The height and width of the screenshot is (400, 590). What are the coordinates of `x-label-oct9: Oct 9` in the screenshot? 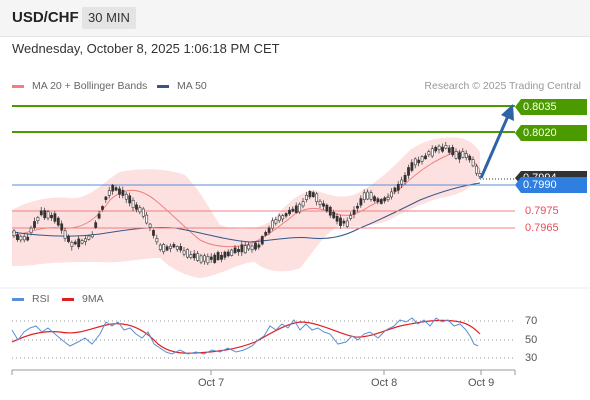 It's located at (481, 383).